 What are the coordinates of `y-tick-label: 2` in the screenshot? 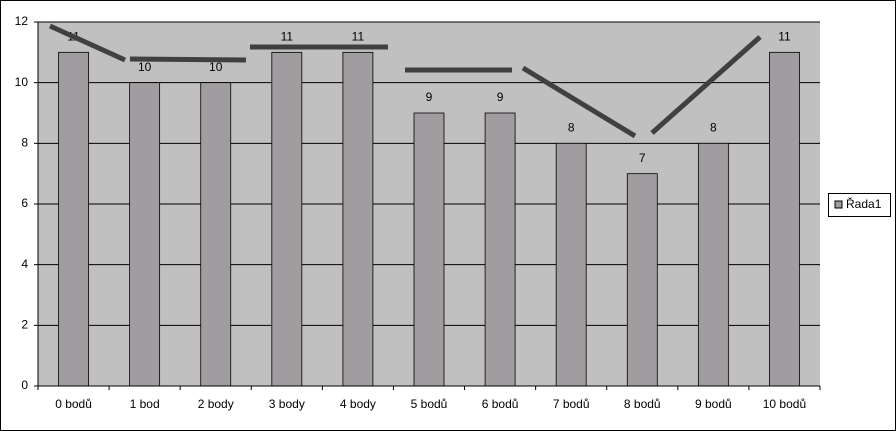 It's located at (24, 325).